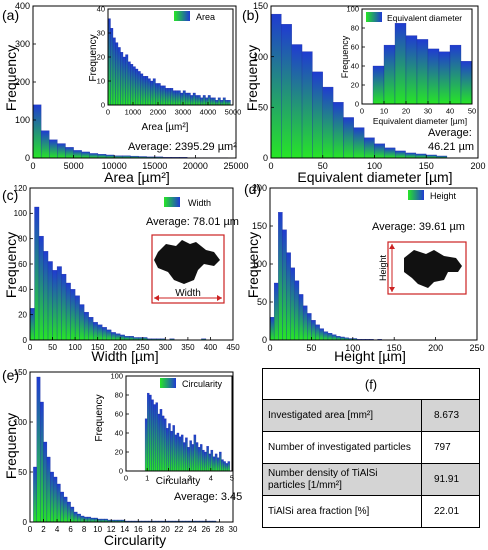 The width and height of the screenshot is (488, 550). What do you see at coordinates (433, 269) in the screenshot?
I see `panel-d-particle-silhouette` at bounding box center [433, 269].